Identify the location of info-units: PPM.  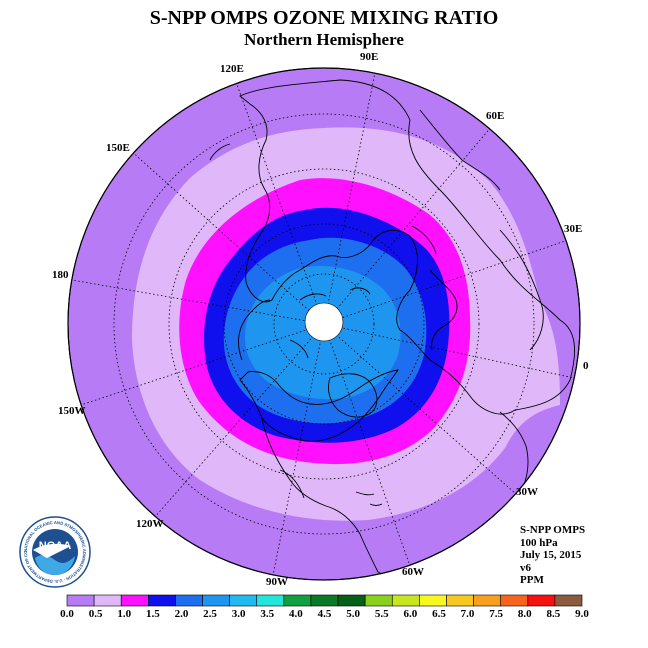
(532, 580).